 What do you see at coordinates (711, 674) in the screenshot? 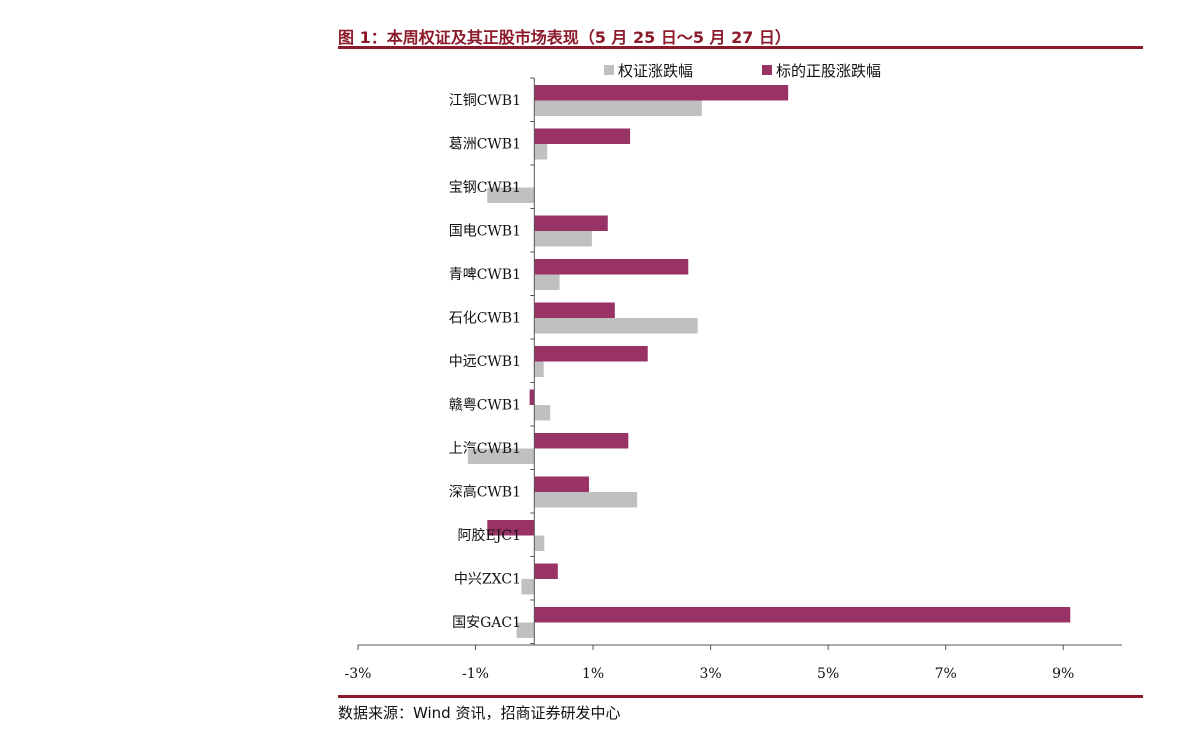
I see `x-tick-label: 3%` at bounding box center [711, 674].